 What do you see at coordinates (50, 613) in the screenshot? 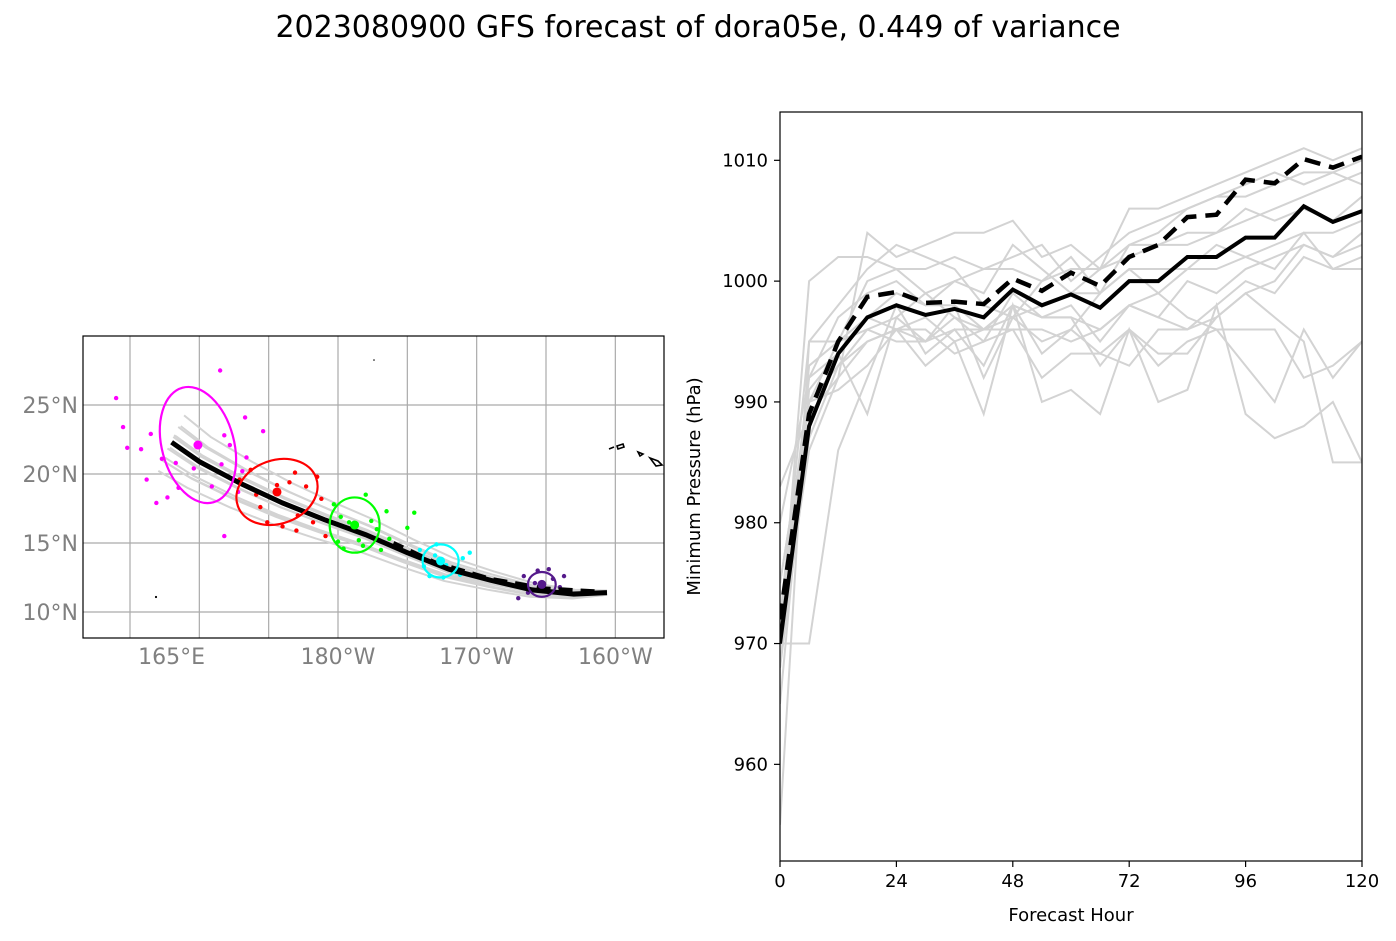
I see `lat-tick-label: 10°N` at bounding box center [50, 613].